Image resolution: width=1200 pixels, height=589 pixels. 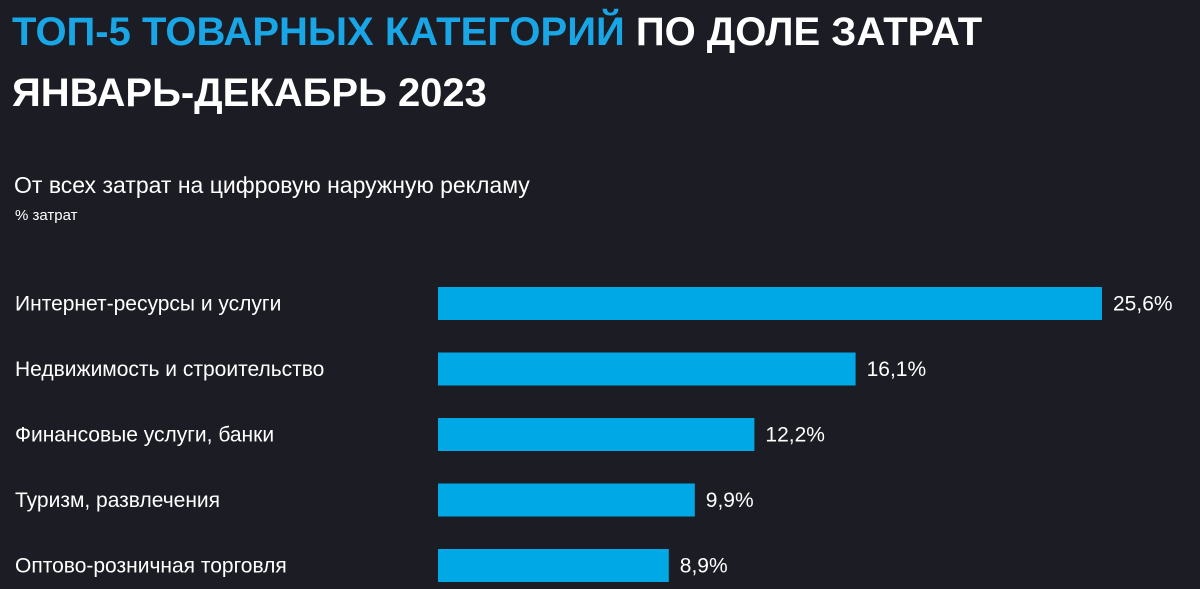 I want to click on category-label: Недвижимость и строительство, so click(x=169, y=369).